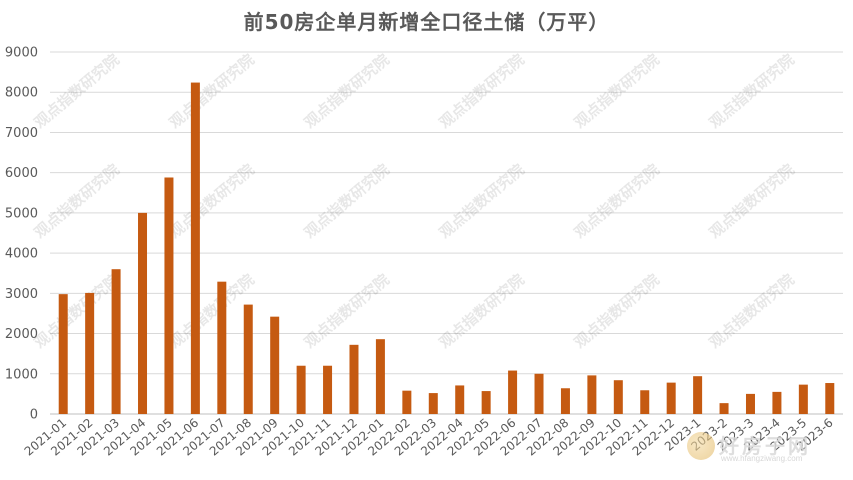 The image size is (853, 480). What do you see at coordinates (34, 415) in the screenshot?
I see `y-tick-label: 0` at bounding box center [34, 415].